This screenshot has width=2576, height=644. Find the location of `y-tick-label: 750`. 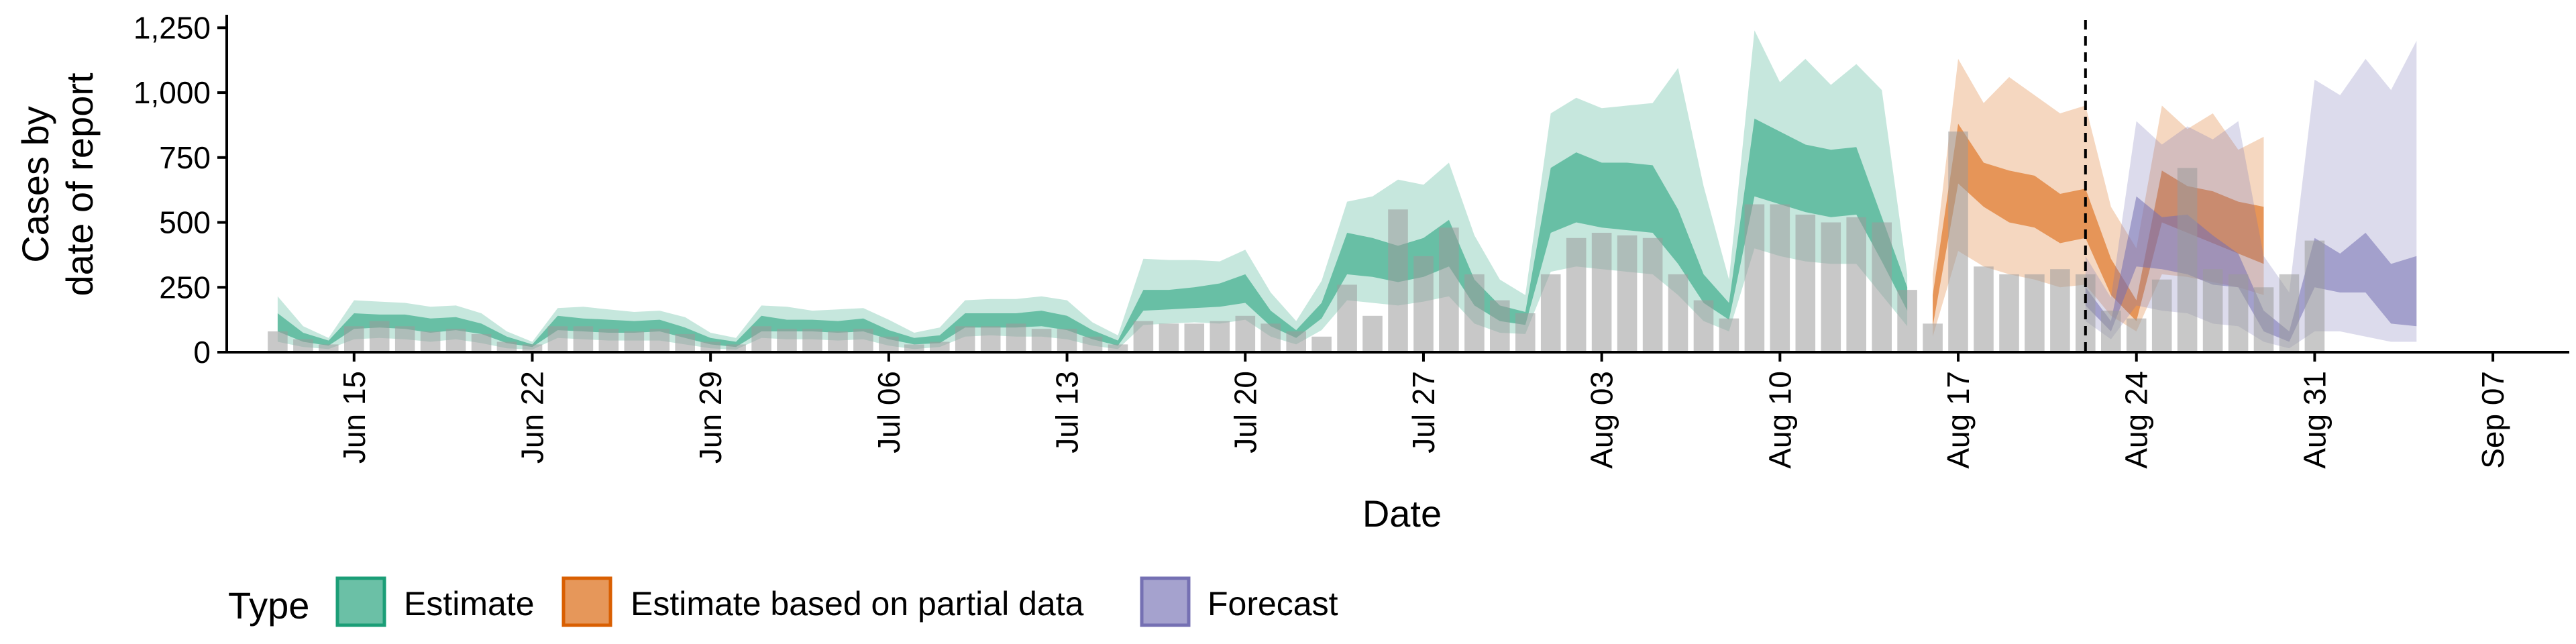

y-tick-label: 750 is located at coordinates (185, 157).